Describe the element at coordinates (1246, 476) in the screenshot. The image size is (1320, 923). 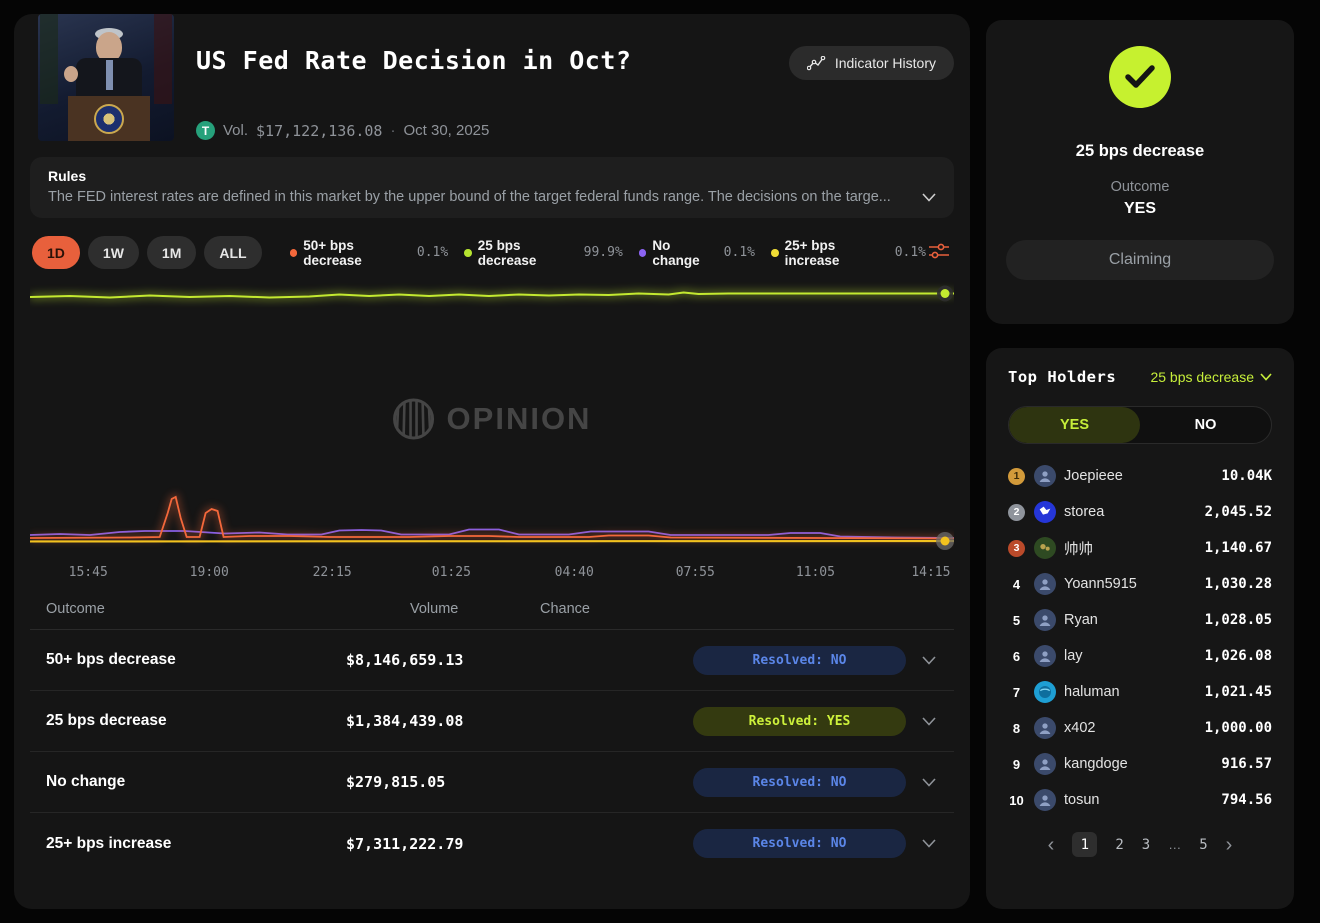
I see `holder-amount: 10.04K` at that location.